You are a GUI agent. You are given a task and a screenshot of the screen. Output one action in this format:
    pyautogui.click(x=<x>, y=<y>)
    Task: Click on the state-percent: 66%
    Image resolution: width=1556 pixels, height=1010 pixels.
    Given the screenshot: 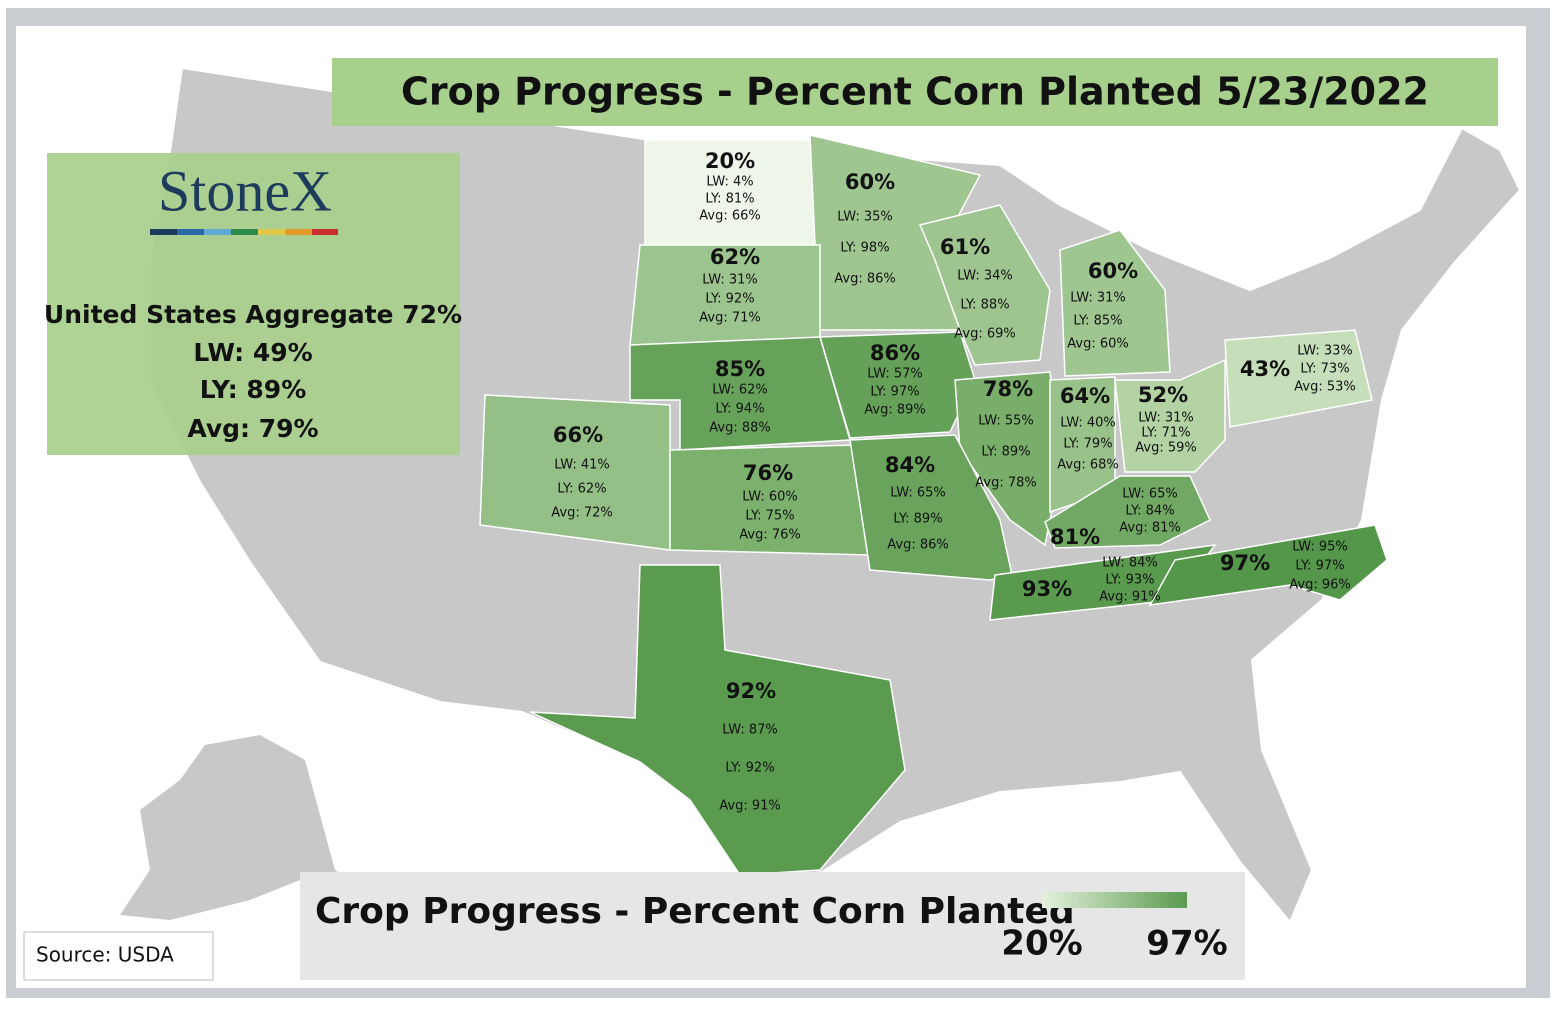 What is the action you would take?
    pyautogui.click(x=578, y=435)
    